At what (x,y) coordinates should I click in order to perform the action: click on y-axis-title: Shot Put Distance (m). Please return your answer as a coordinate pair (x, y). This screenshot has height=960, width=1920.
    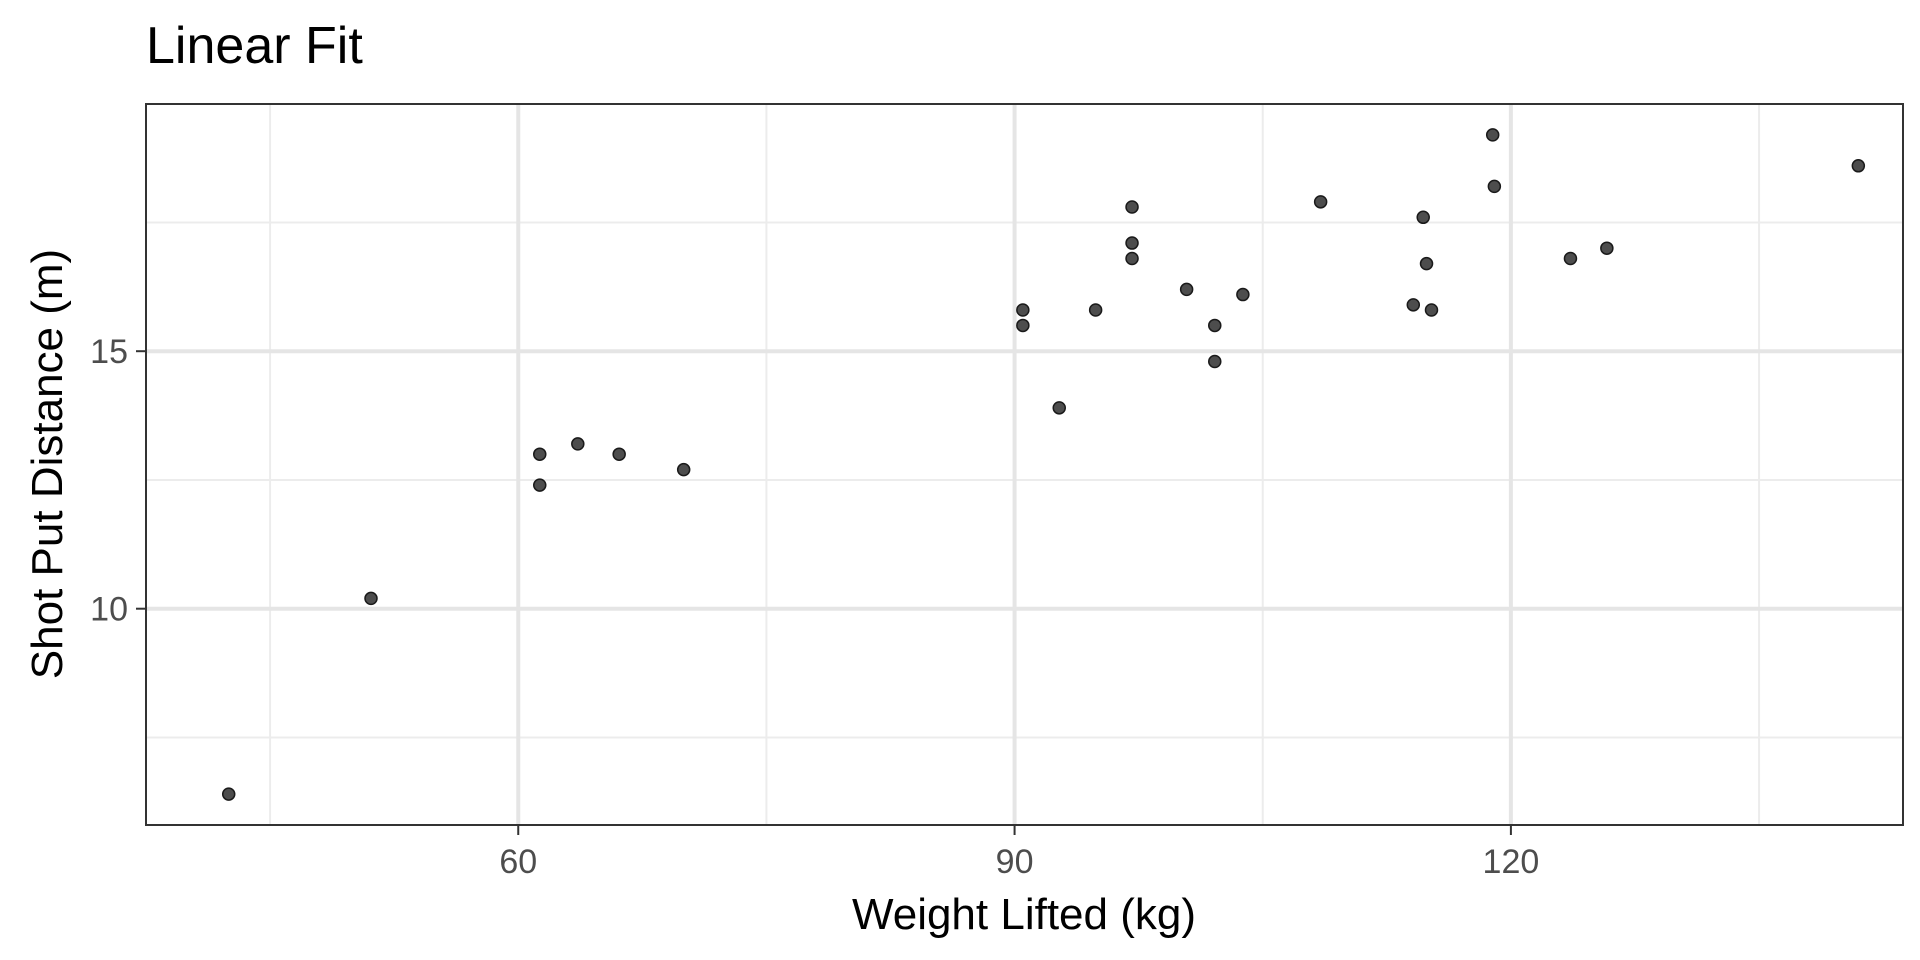
    Looking at the image, I should click on (47, 464).